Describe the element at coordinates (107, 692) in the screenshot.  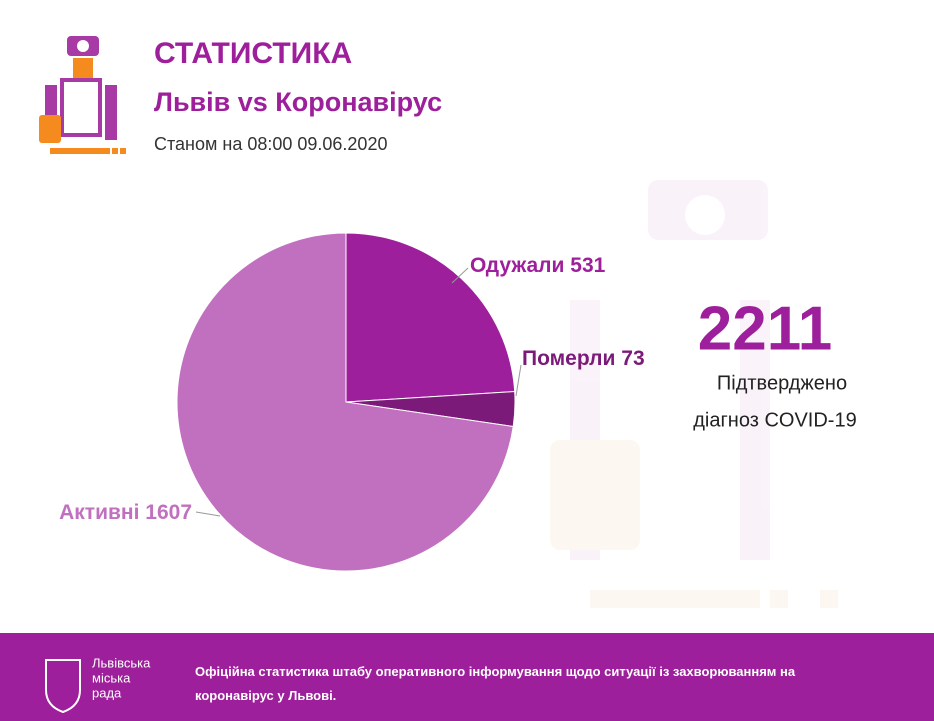
I see `logo-text: рада` at that location.